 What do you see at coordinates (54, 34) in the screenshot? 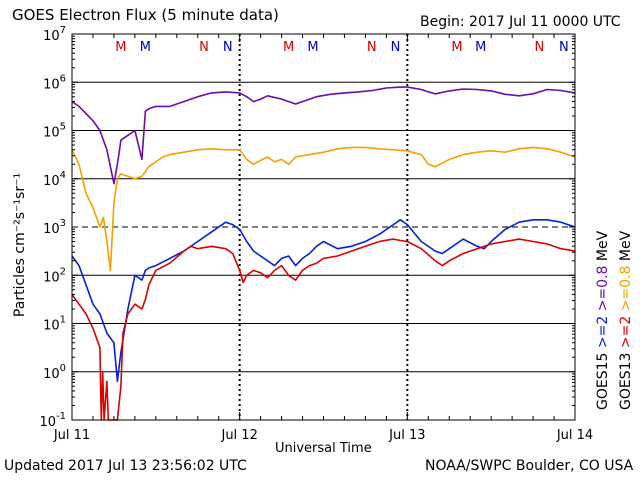
I see `y-tick-label: 10⁷` at bounding box center [54, 34].